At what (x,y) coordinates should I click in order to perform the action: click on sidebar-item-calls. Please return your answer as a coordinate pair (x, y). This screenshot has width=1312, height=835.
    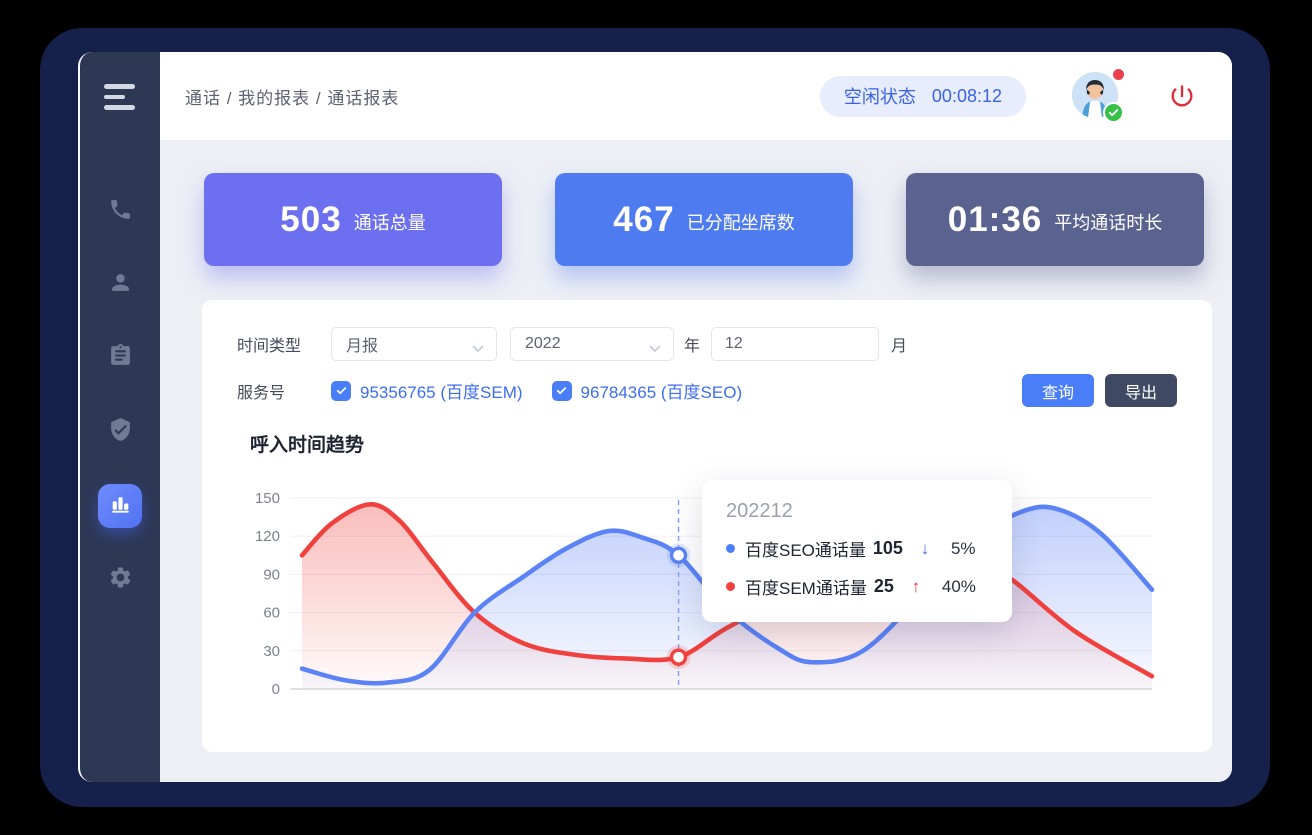
    Looking at the image, I should click on (120, 212).